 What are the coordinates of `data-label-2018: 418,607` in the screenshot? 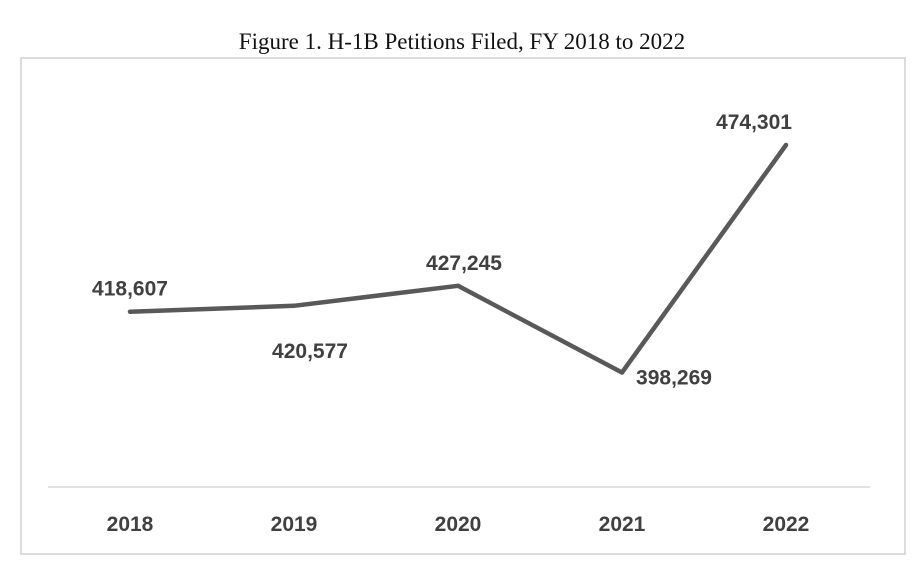 It's located at (130, 289).